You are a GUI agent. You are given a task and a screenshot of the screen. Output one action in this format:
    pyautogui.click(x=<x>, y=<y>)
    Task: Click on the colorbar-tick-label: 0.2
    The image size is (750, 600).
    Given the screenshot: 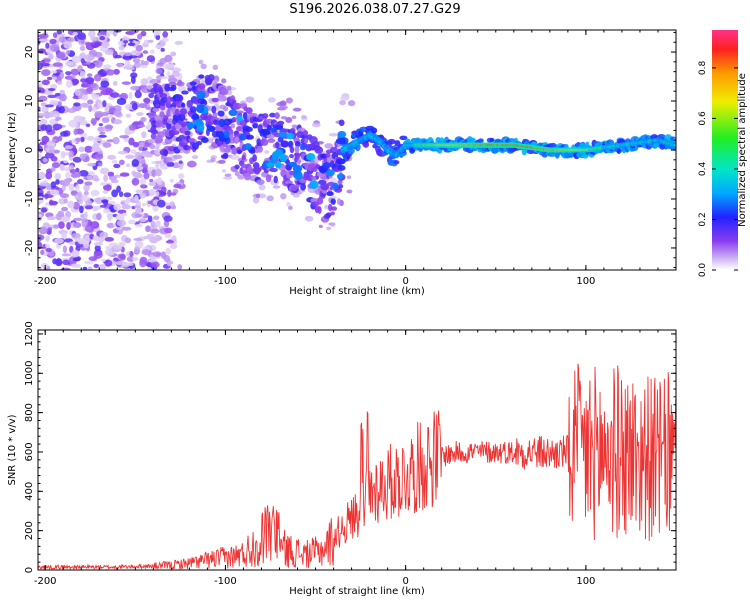 What is the action you would take?
    pyautogui.click(x=703, y=219)
    